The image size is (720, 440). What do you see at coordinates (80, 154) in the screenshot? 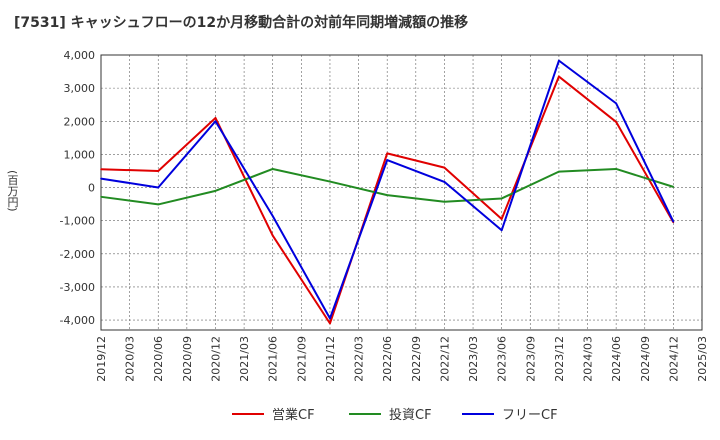
I see `y-tick-label: 1,000` at bounding box center [80, 154].